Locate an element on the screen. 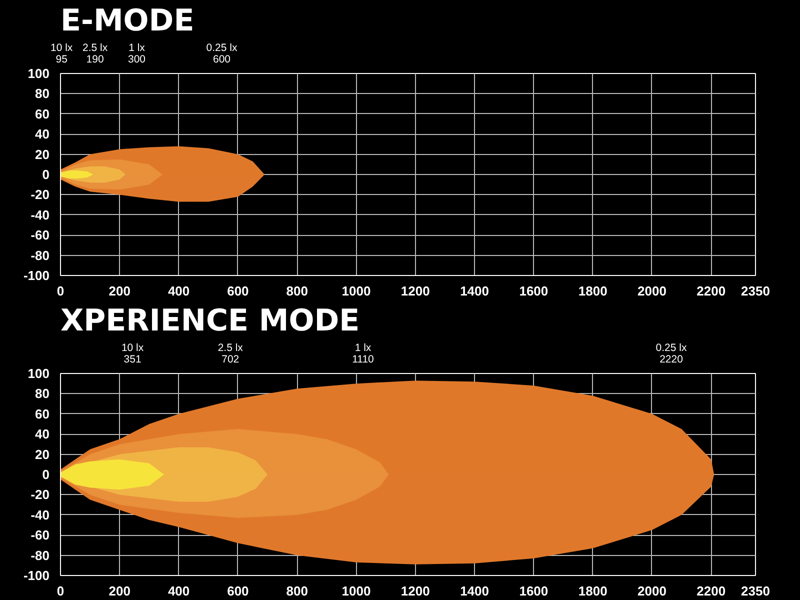 This screenshot has width=800, height=600. chart-title: XPERIENCE MODE is located at coordinates (210, 321).